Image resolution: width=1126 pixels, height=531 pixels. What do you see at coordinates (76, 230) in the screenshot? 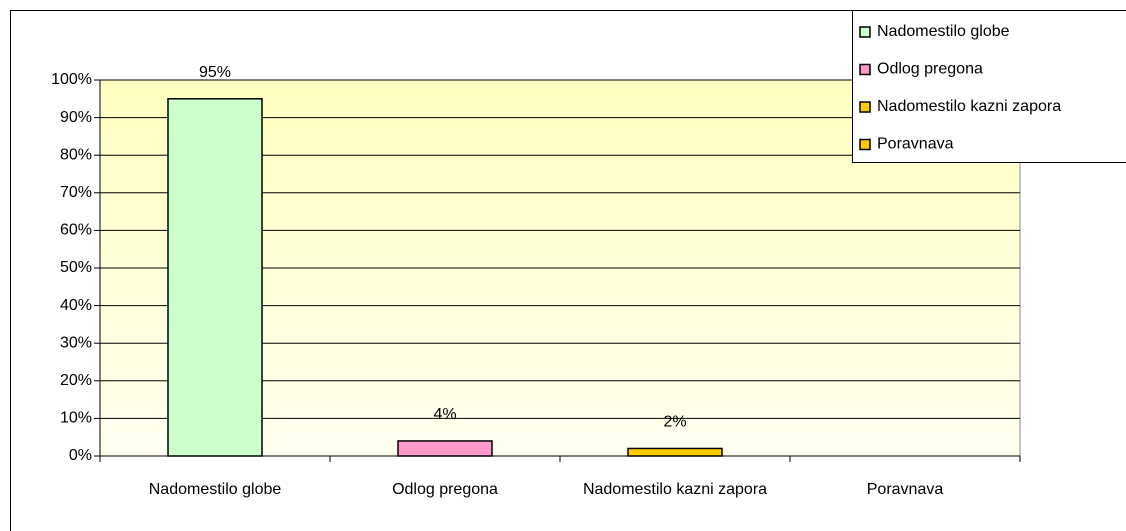
I see `y-tick-label: 60%` at bounding box center [76, 230].